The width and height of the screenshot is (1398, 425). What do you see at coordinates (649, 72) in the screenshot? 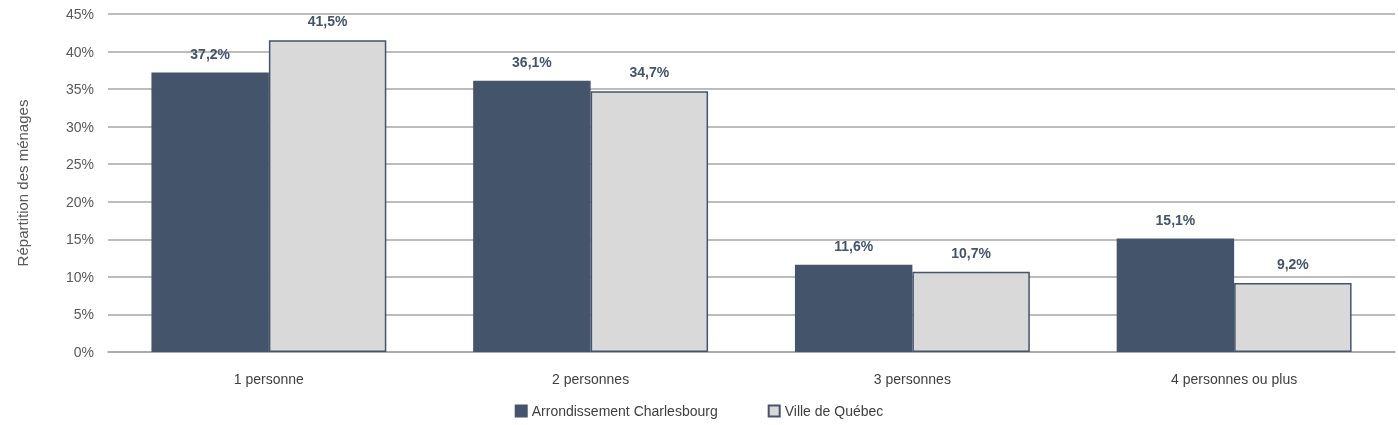
I see `data-label: 34,7%` at bounding box center [649, 72].